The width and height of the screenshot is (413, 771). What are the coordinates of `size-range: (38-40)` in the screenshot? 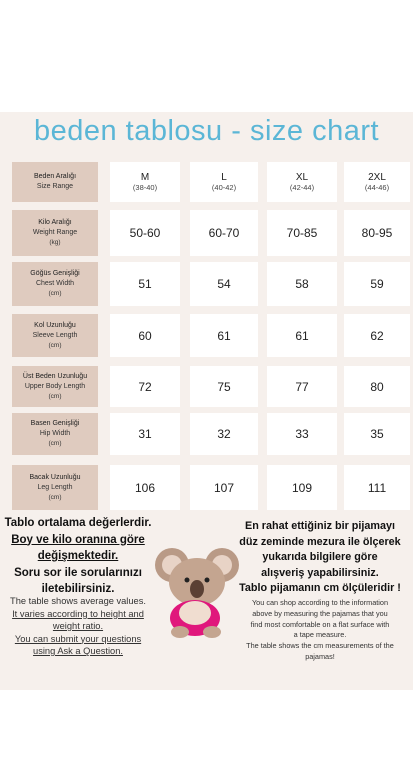 It's located at (145, 187).